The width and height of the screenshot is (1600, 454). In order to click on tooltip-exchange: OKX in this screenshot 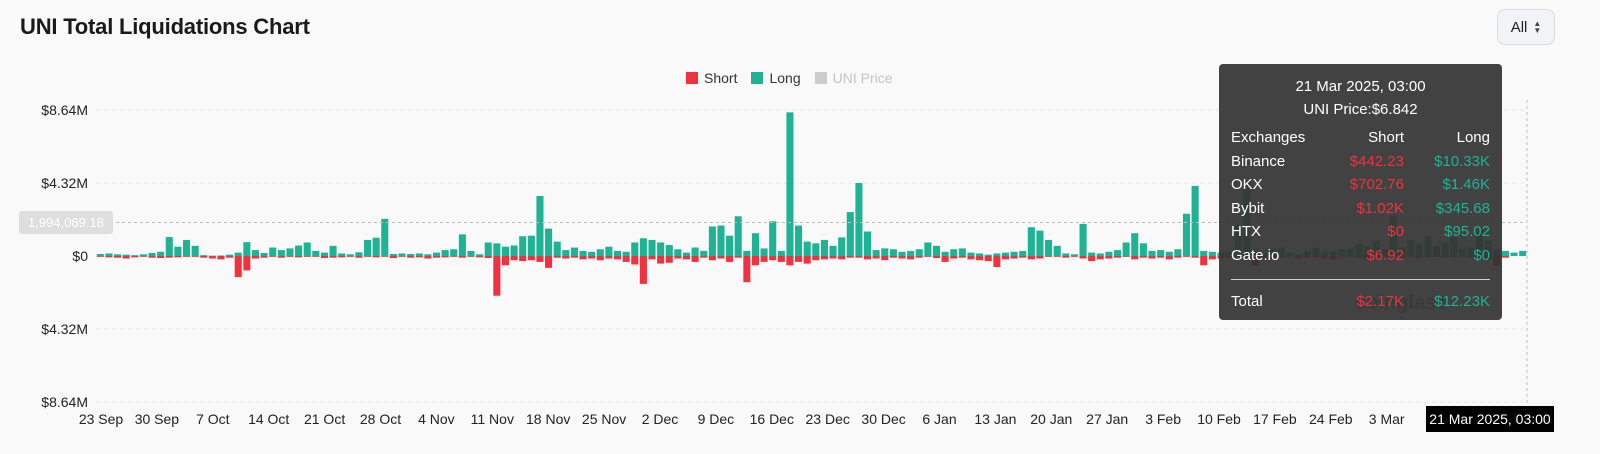, I will do `click(1247, 185)`.